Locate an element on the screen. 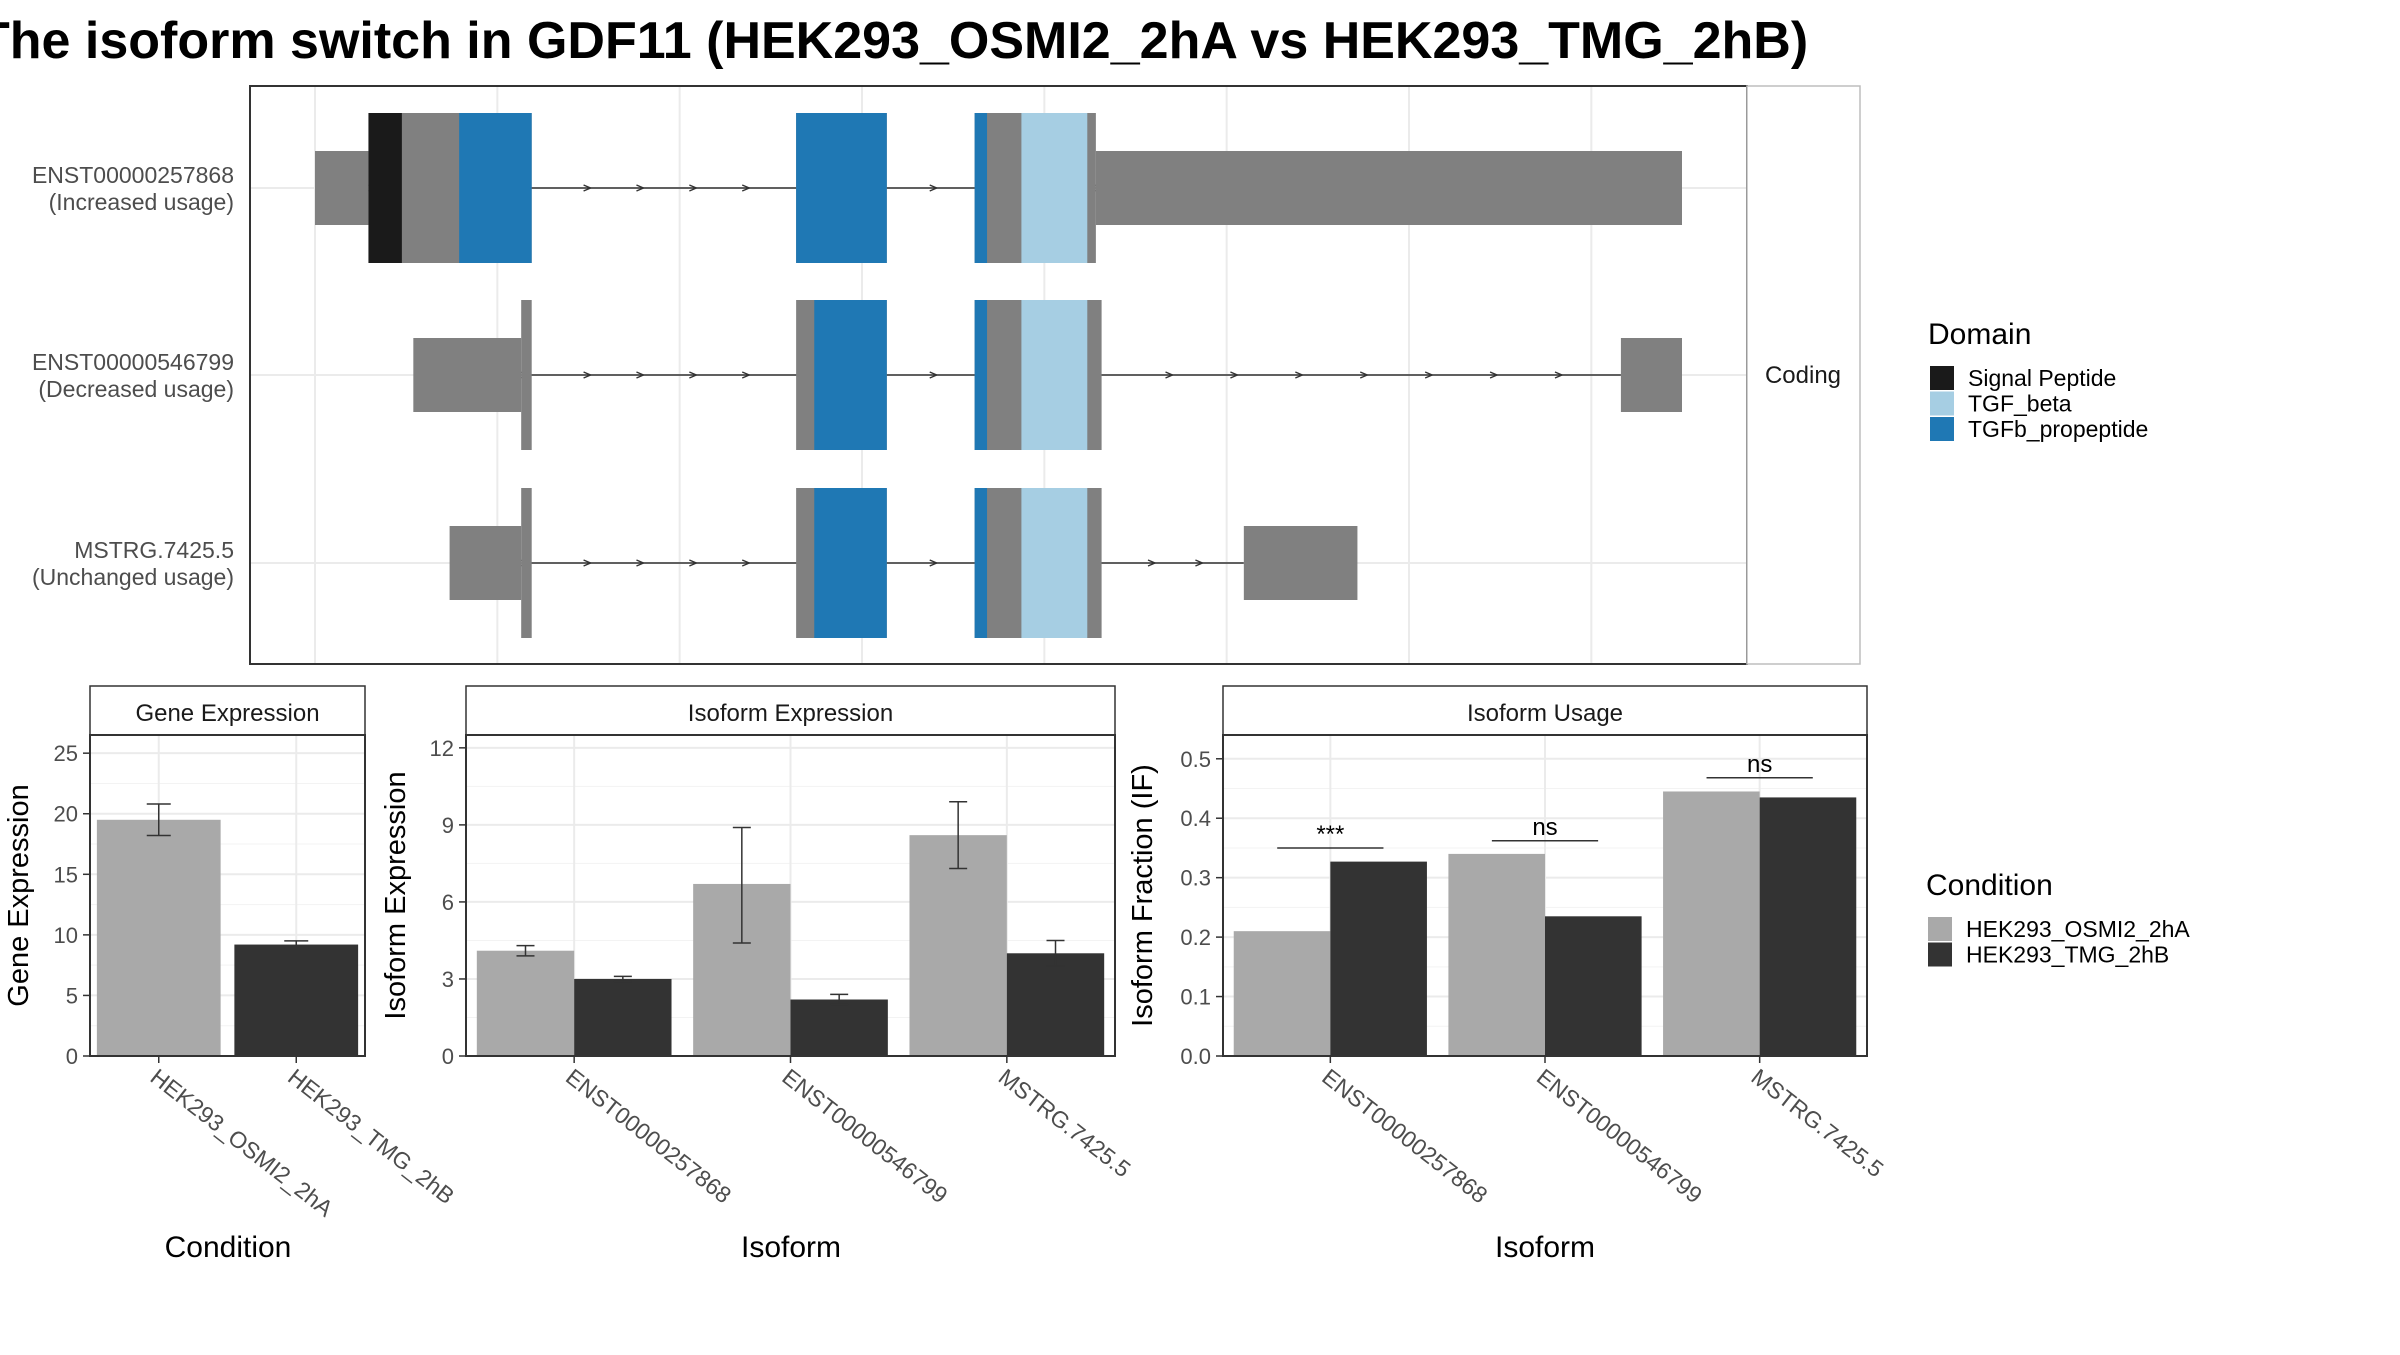  y-tick-label: 0.3 is located at coordinates (1195, 878).